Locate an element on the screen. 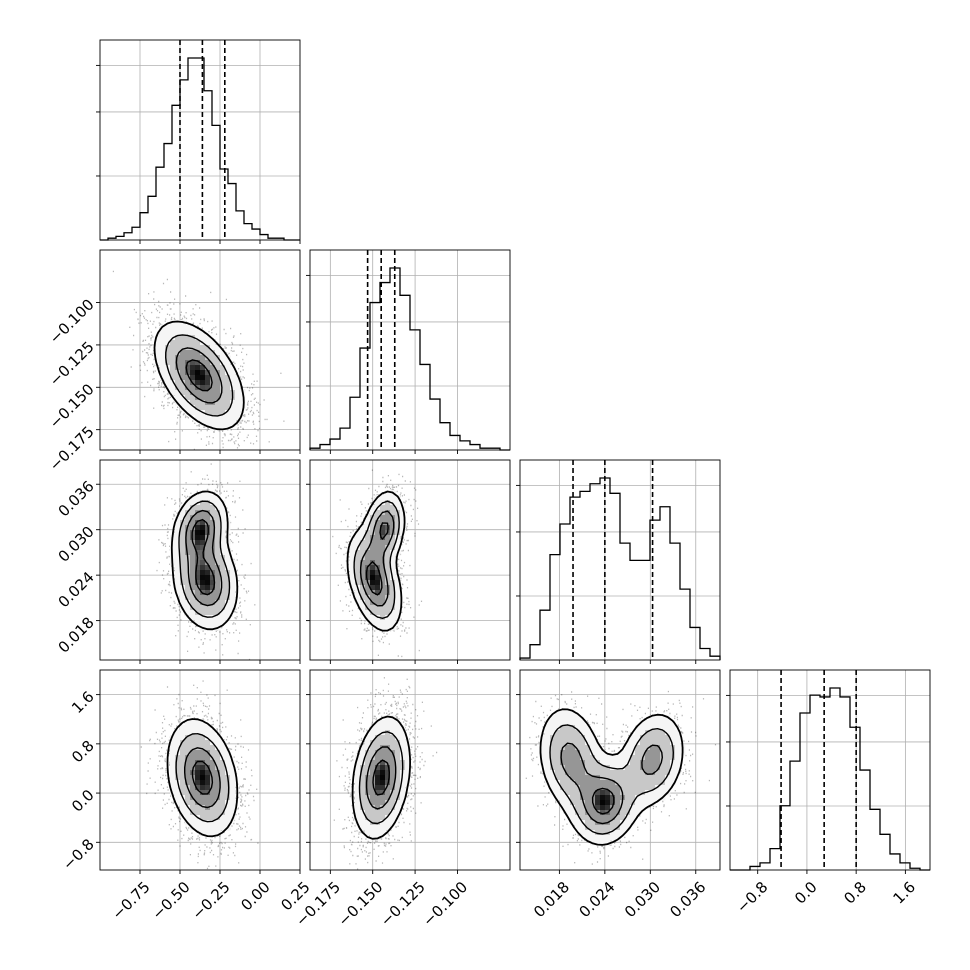  x-tick-label: 0.018 is located at coordinates (551, 899).